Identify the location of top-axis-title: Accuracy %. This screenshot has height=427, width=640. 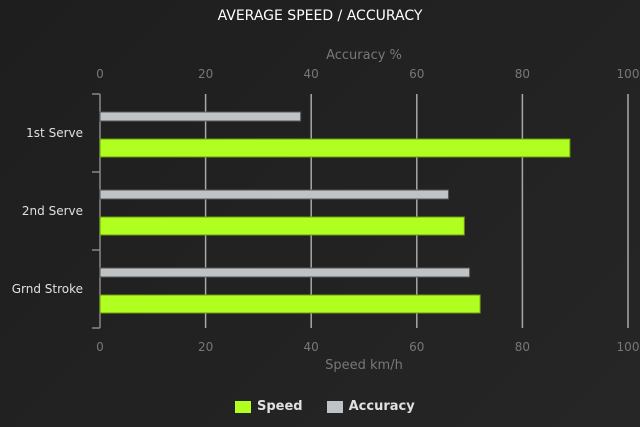
(364, 55).